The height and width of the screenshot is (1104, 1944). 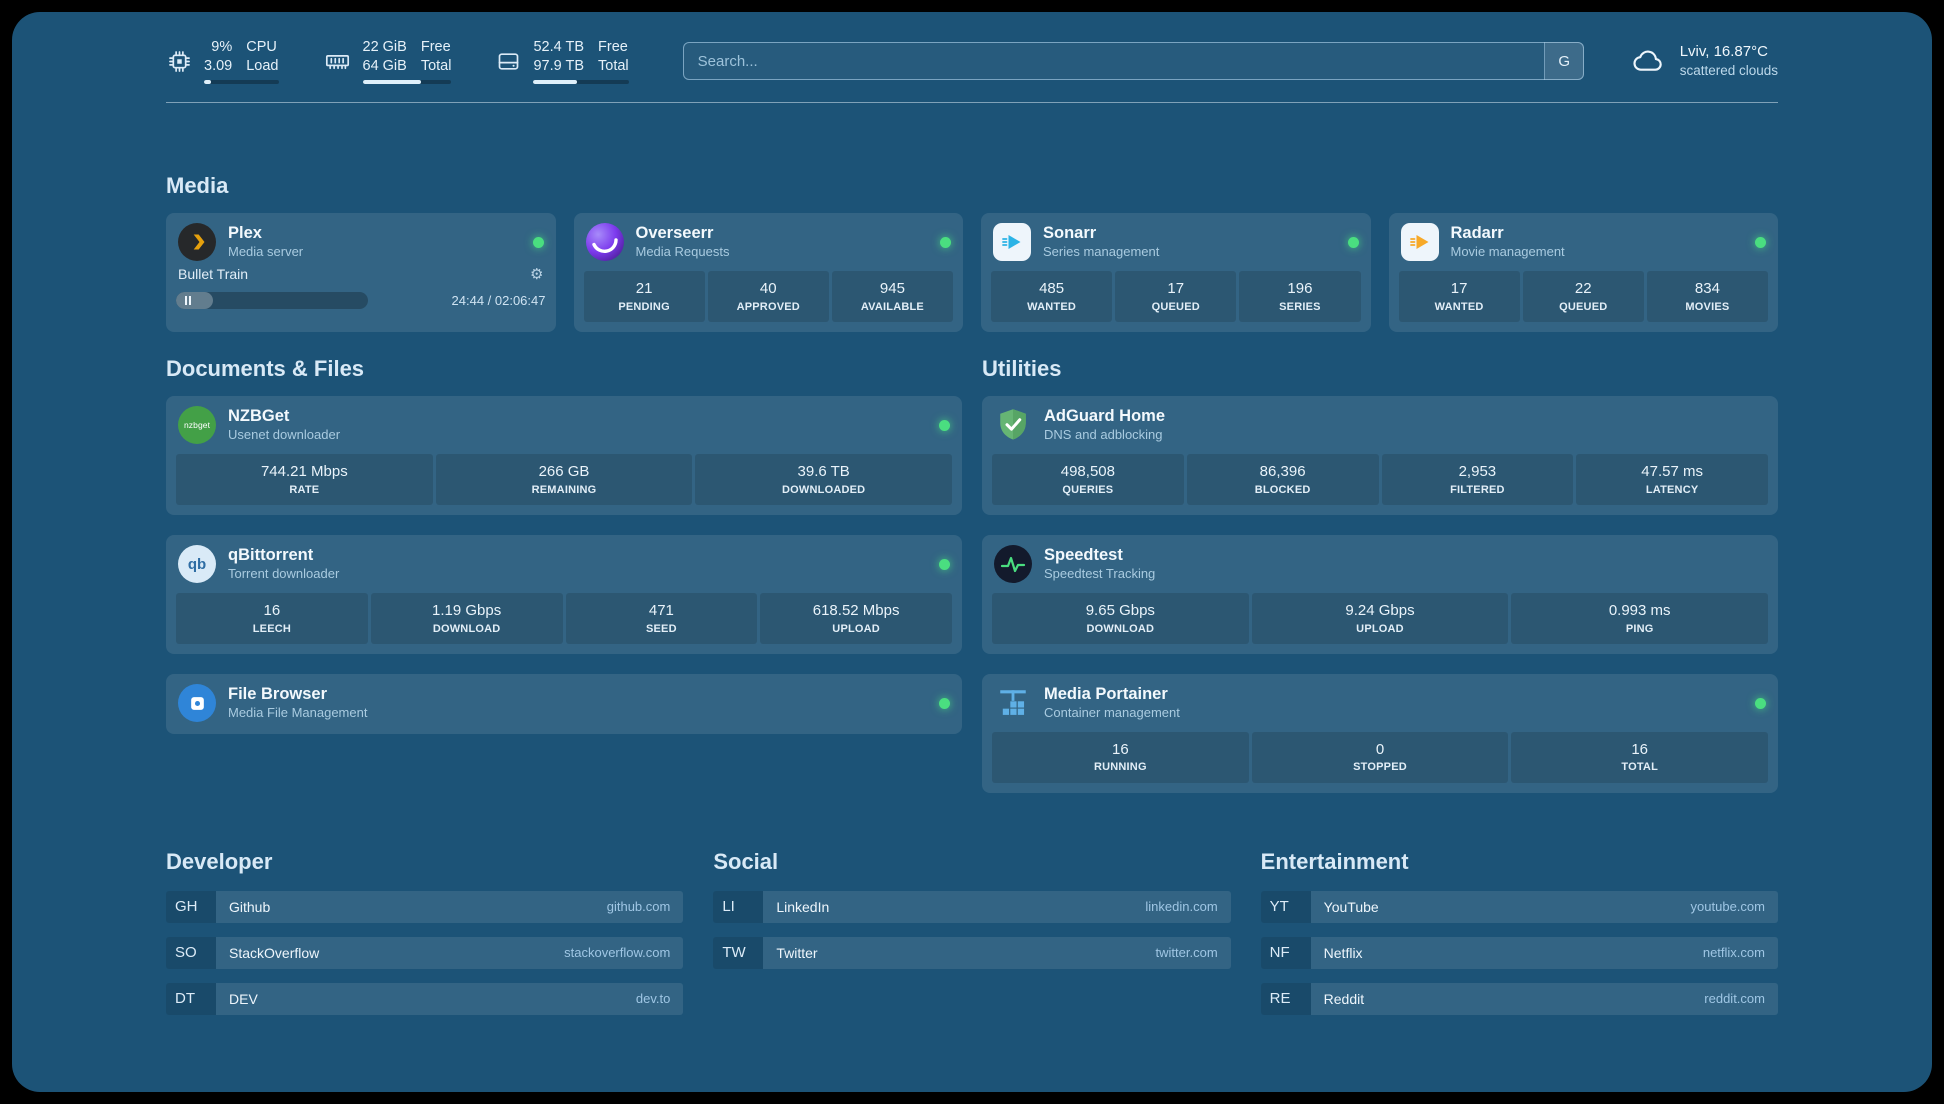 What do you see at coordinates (581, 82) in the screenshot?
I see `disk-progress-bar` at bounding box center [581, 82].